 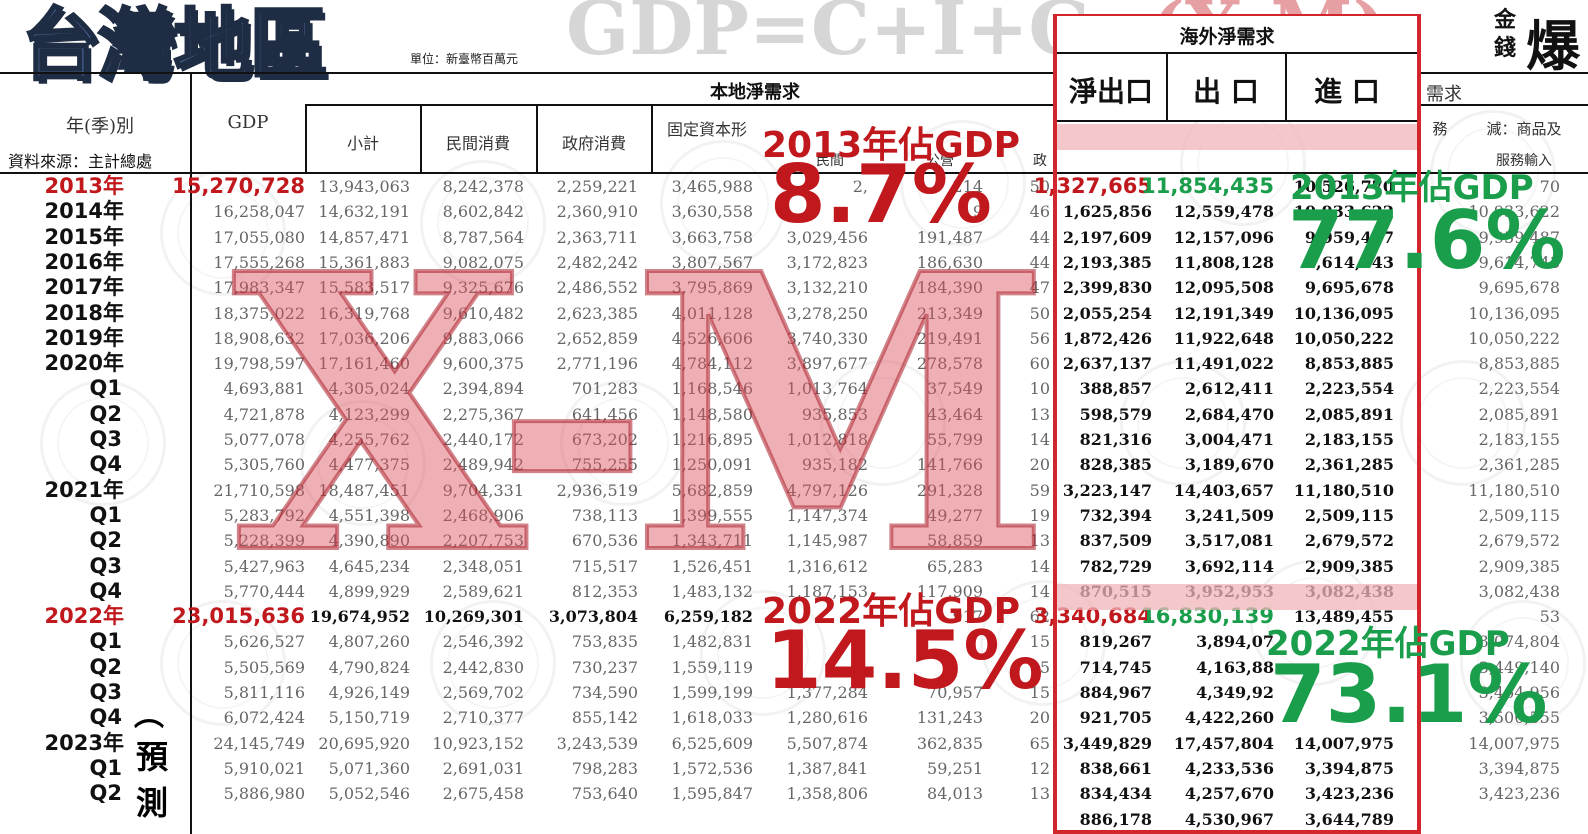 I want to click on cell-fixed: 3,630,558, so click(x=712, y=212).